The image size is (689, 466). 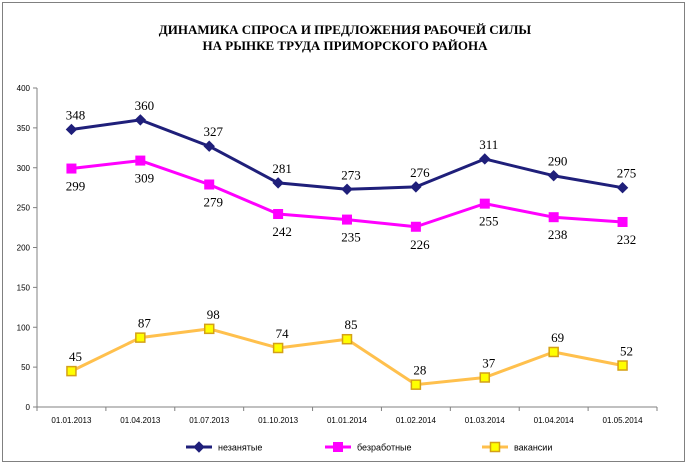 What do you see at coordinates (557, 337) in the screenshot?
I see `data-label: 69` at bounding box center [557, 337].